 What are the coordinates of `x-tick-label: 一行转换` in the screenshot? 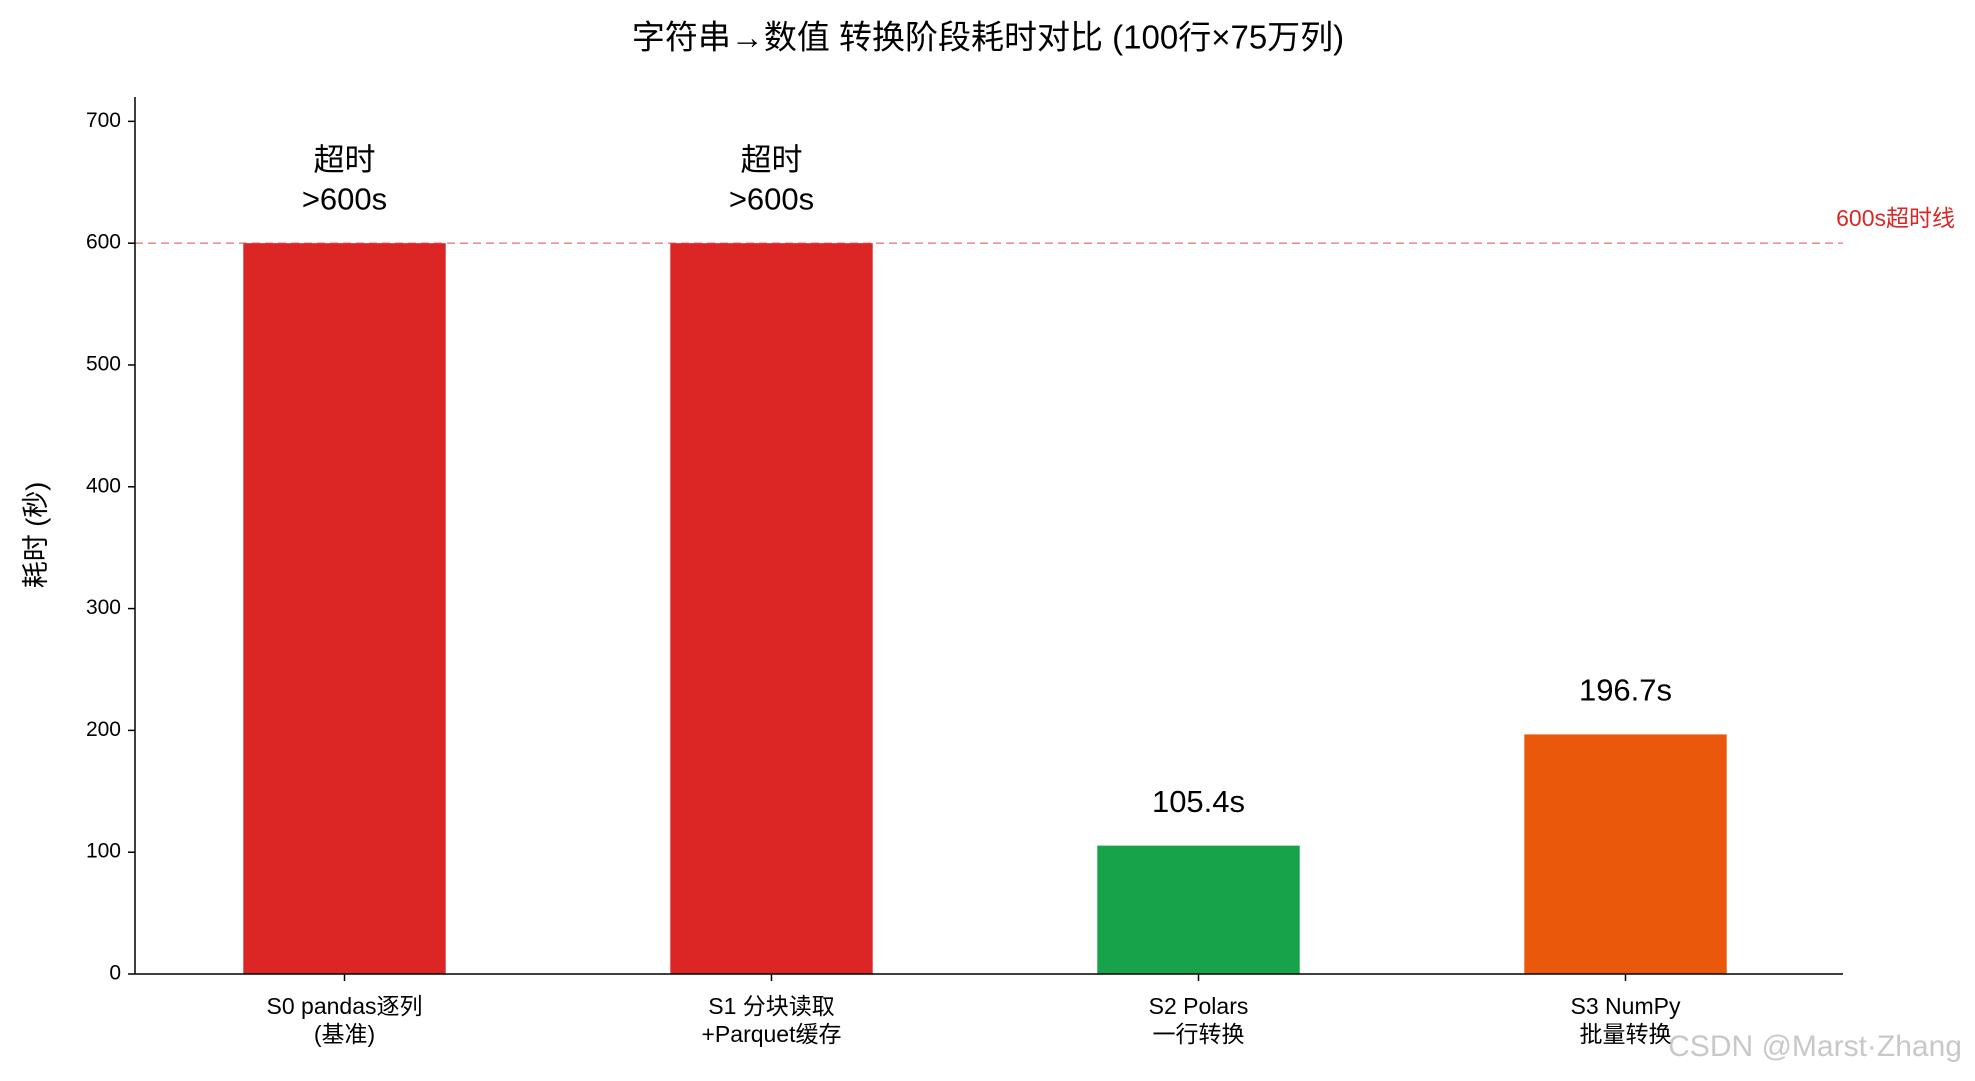 It's located at (1199, 1034).